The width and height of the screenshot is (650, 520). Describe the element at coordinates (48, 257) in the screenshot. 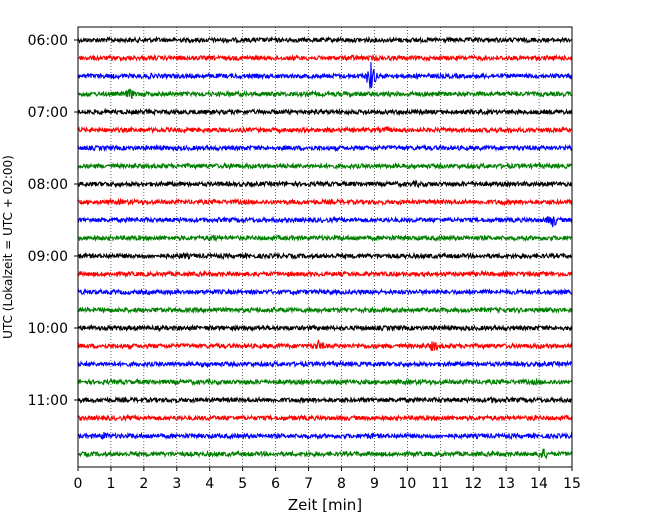

I see `y-tick-label: 09:00` at that location.